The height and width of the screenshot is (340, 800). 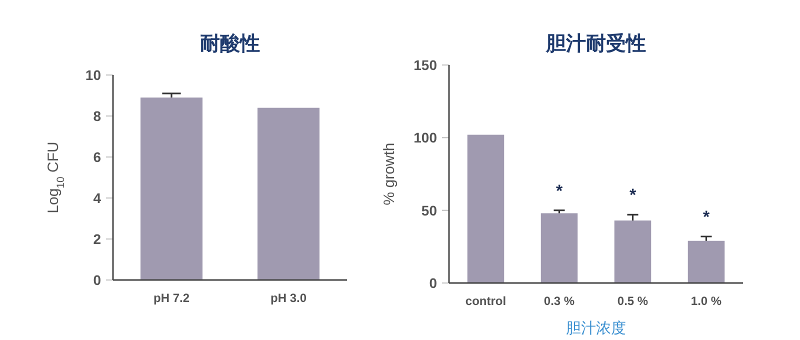 I want to click on y-tick-label: 50, so click(x=429, y=210).